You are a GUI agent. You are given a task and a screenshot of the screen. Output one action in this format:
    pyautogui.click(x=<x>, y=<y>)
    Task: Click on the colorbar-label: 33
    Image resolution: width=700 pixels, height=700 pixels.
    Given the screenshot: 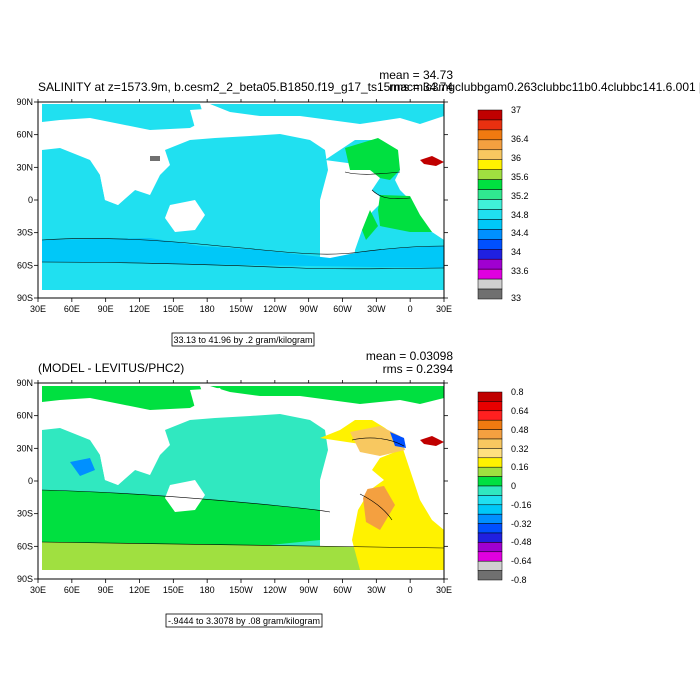 What is the action you would take?
    pyautogui.click(x=516, y=298)
    